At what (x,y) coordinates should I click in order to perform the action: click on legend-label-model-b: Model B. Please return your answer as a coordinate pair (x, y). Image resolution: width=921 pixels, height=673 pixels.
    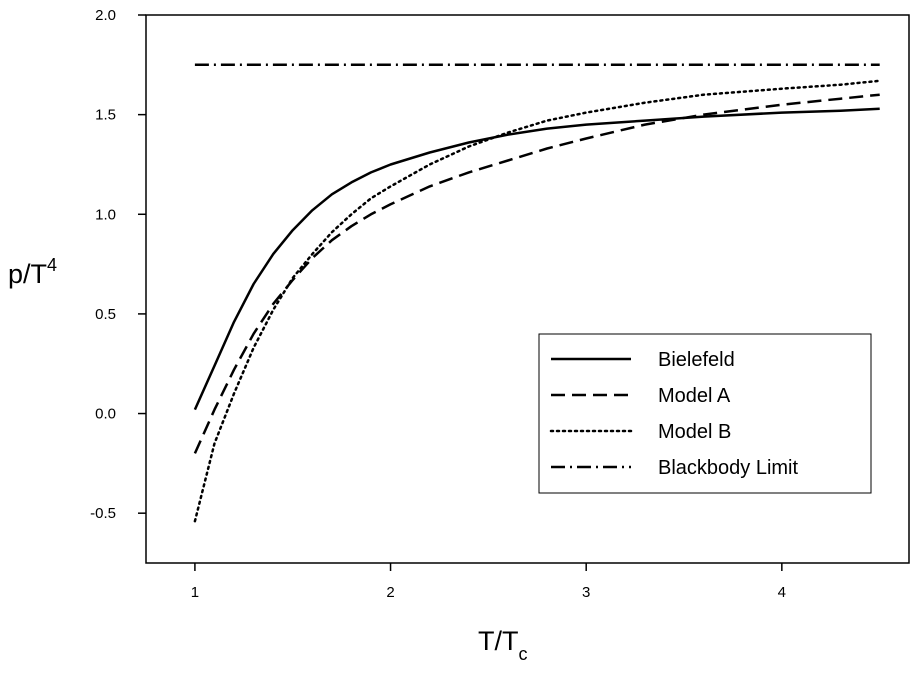
    Looking at the image, I should click on (694, 432).